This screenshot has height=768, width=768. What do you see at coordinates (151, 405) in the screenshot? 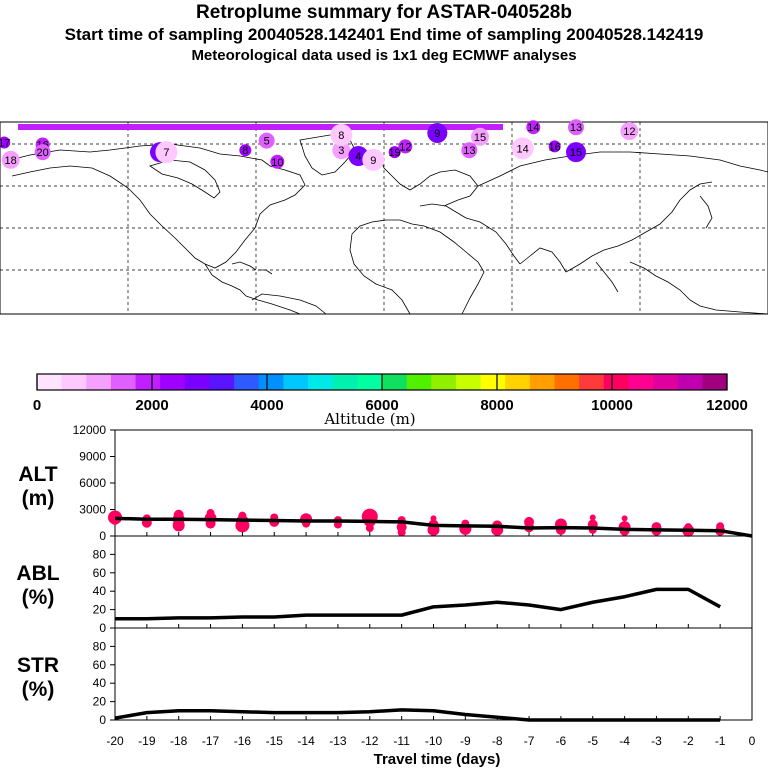
I see `colorbar-tick-label: 2000` at bounding box center [151, 405].